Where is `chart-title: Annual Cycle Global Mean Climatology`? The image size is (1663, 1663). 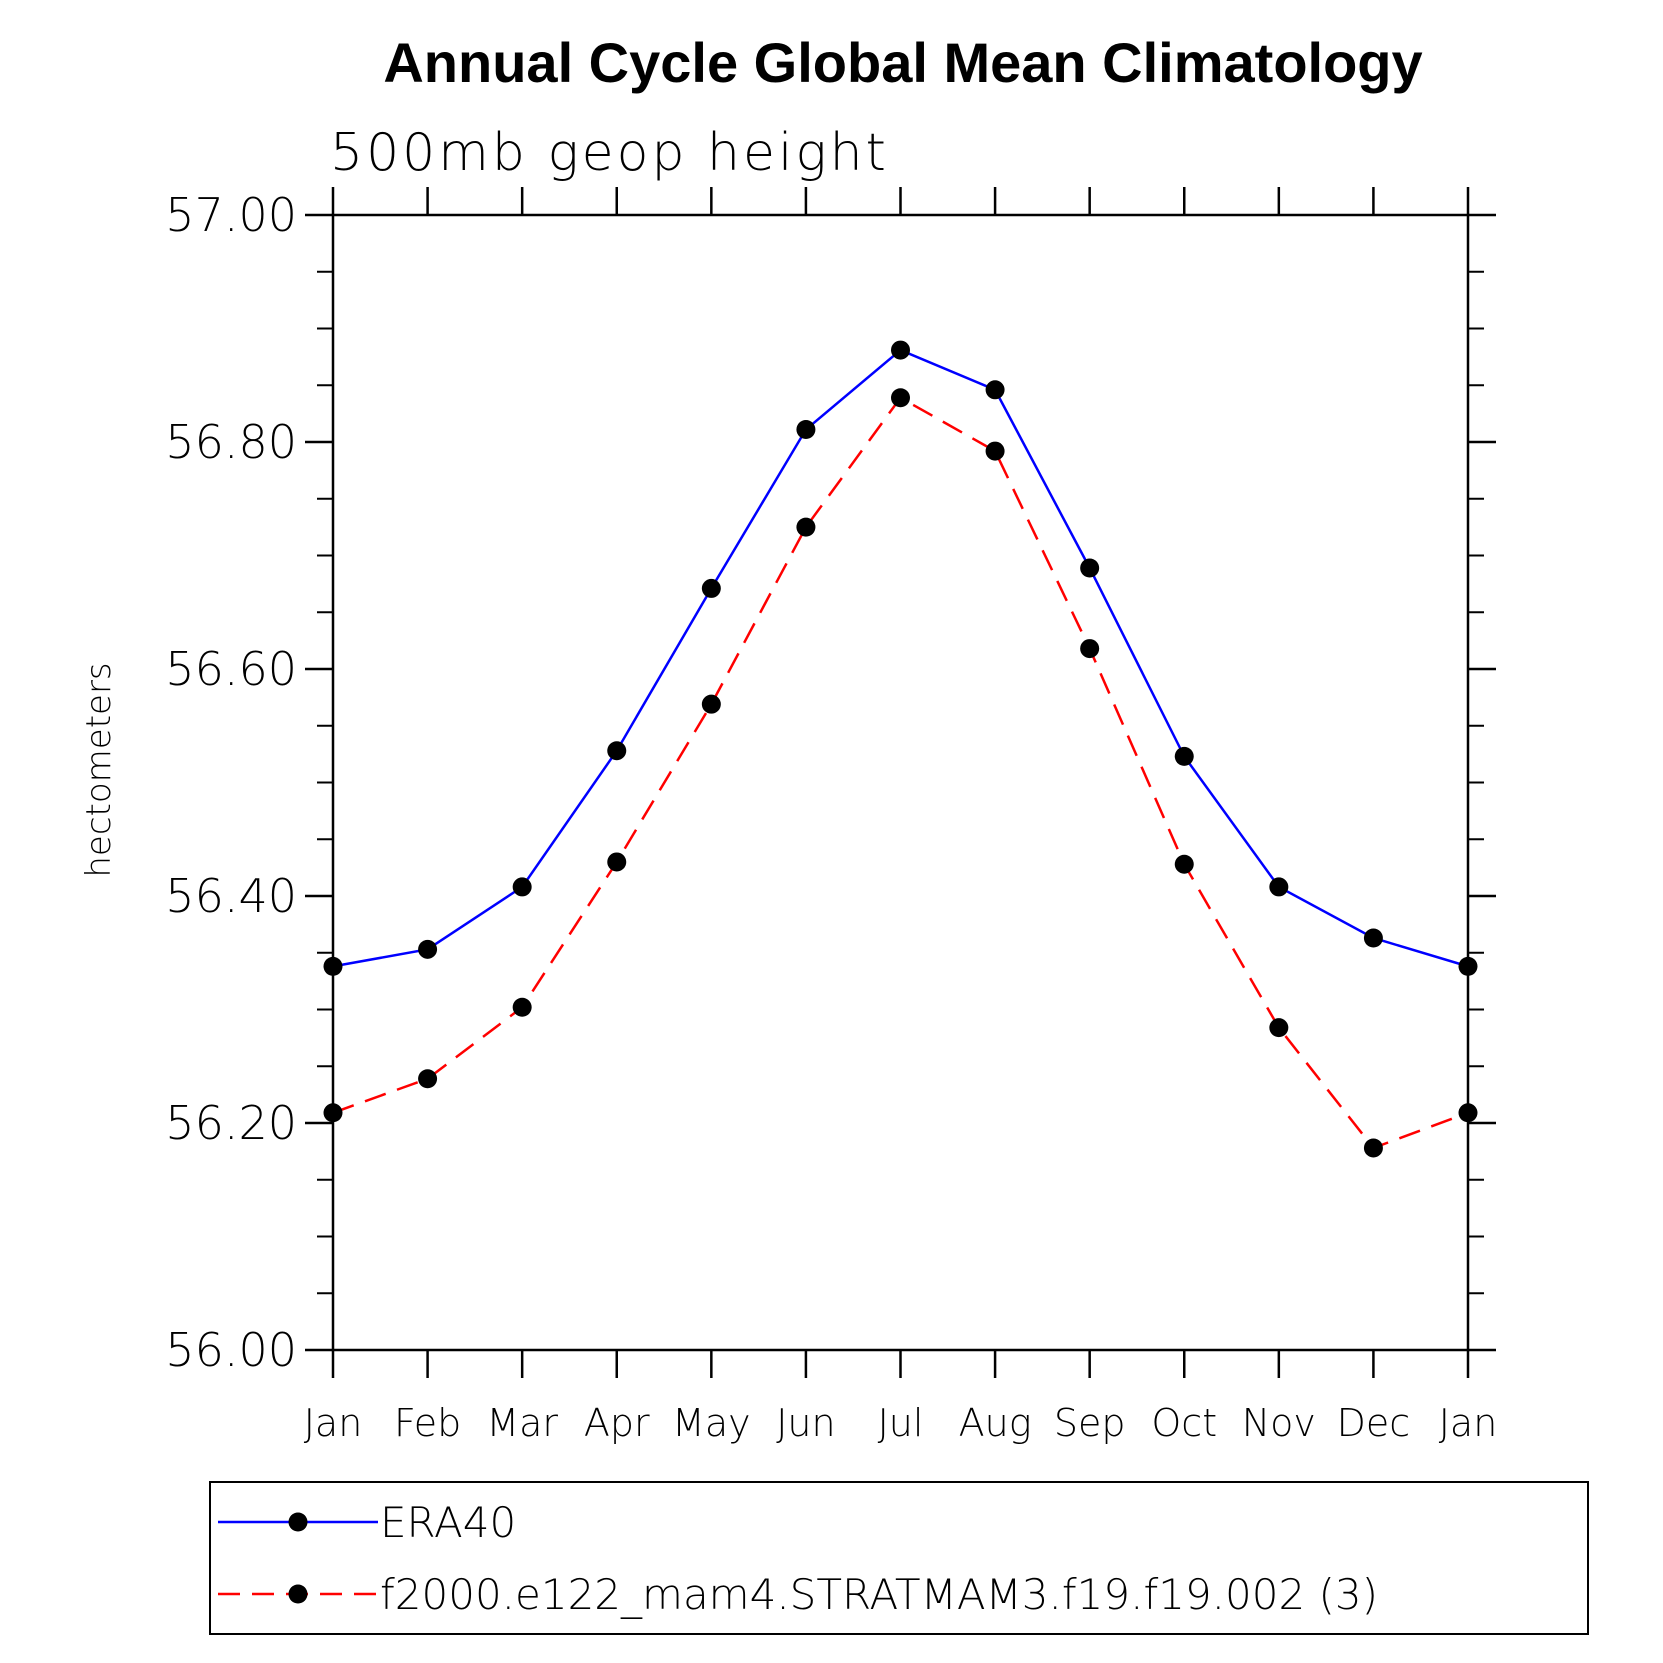 chart-title: Annual Cycle Global Mean Climatology is located at coordinates (902, 62).